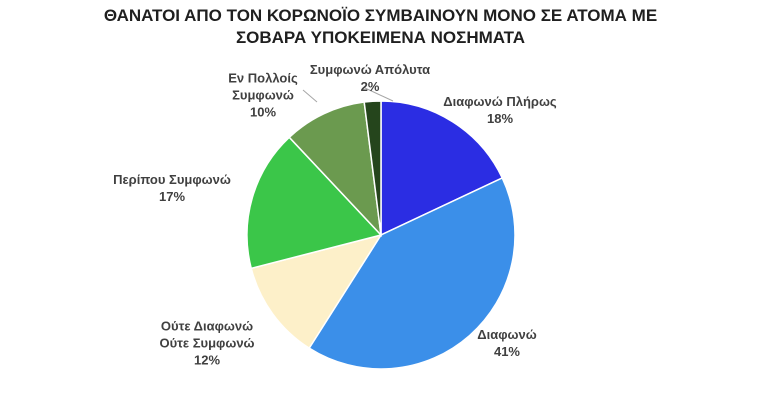  Describe the element at coordinates (207, 360) in the screenshot. I see `value-label: 12%` at that location.